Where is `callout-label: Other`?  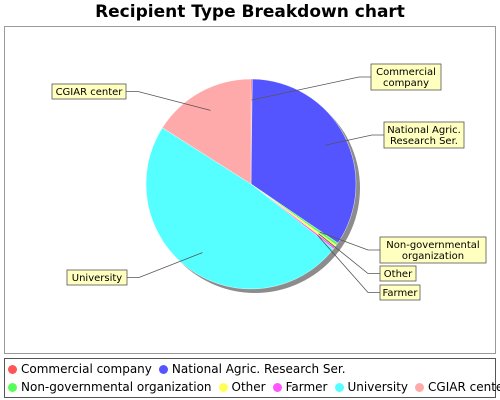 callout-label: Other is located at coordinates (398, 274).